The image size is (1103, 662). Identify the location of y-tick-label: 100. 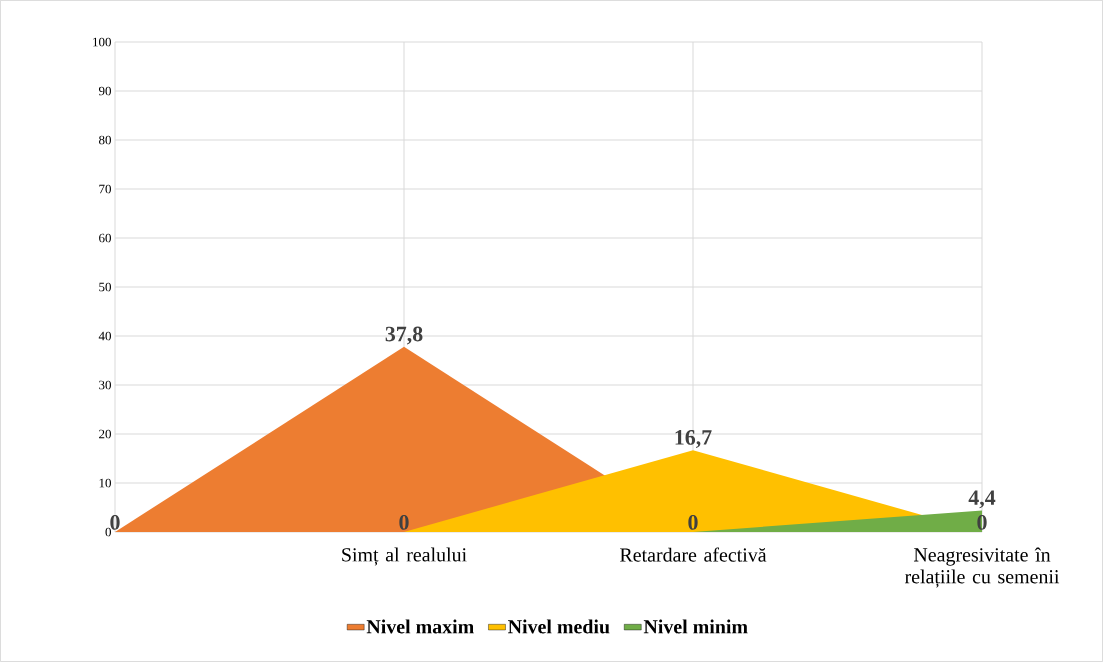
(102, 42).